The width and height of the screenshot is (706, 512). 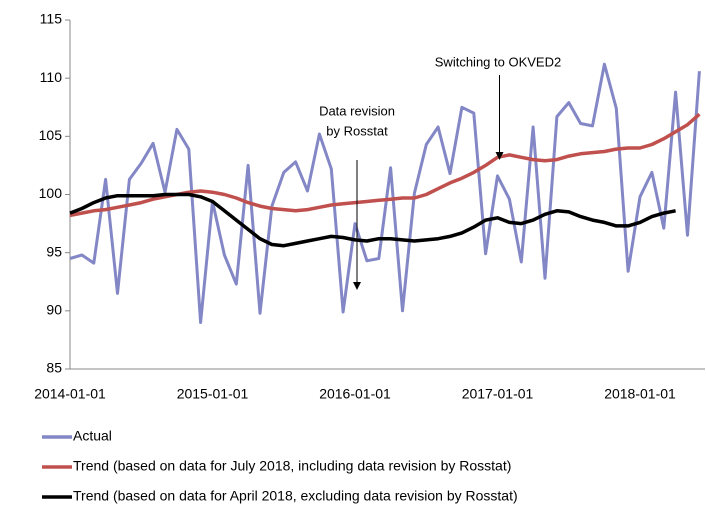 What do you see at coordinates (213, 394) in the screenshot?
I see `x-tick-label: 2015-01-01` at bounding box center [213, 394].